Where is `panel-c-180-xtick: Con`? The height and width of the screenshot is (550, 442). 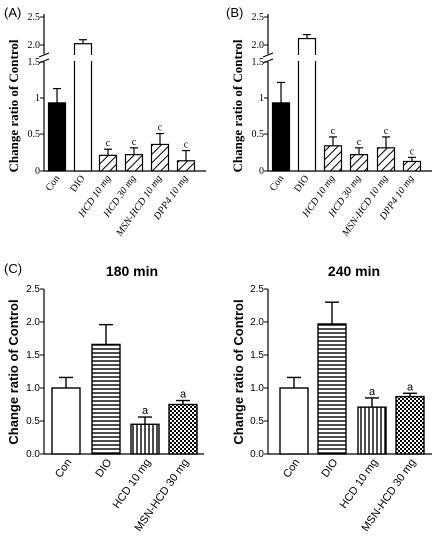 panel-c-180-xtick: Con is located at coordinates (63, 468).